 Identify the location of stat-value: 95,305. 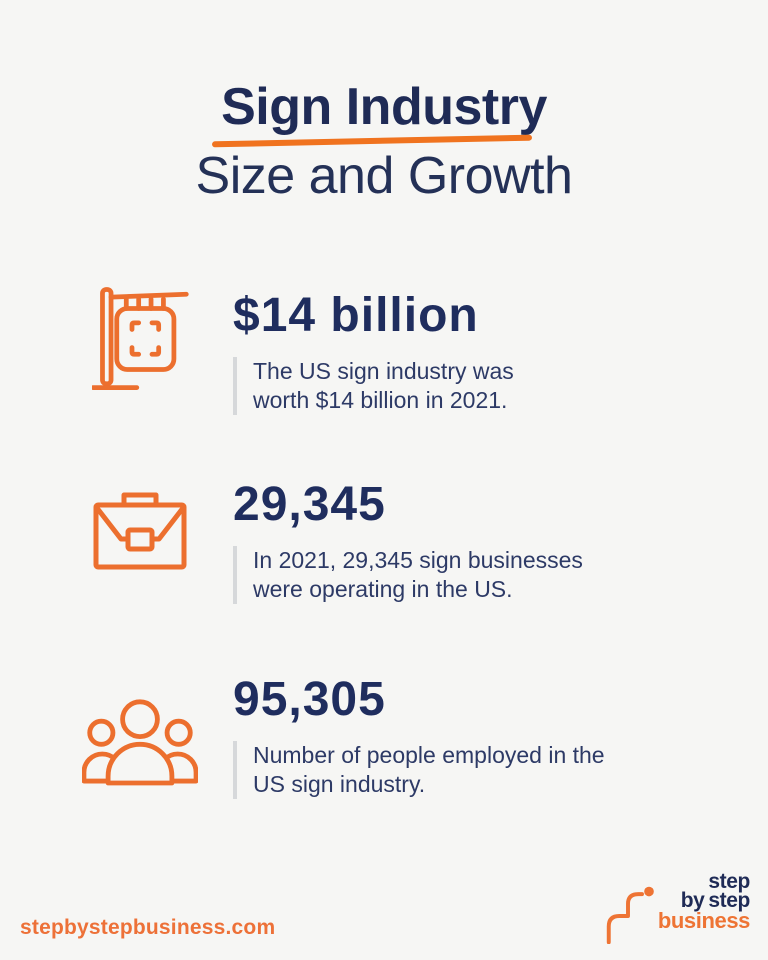
(309, 699).